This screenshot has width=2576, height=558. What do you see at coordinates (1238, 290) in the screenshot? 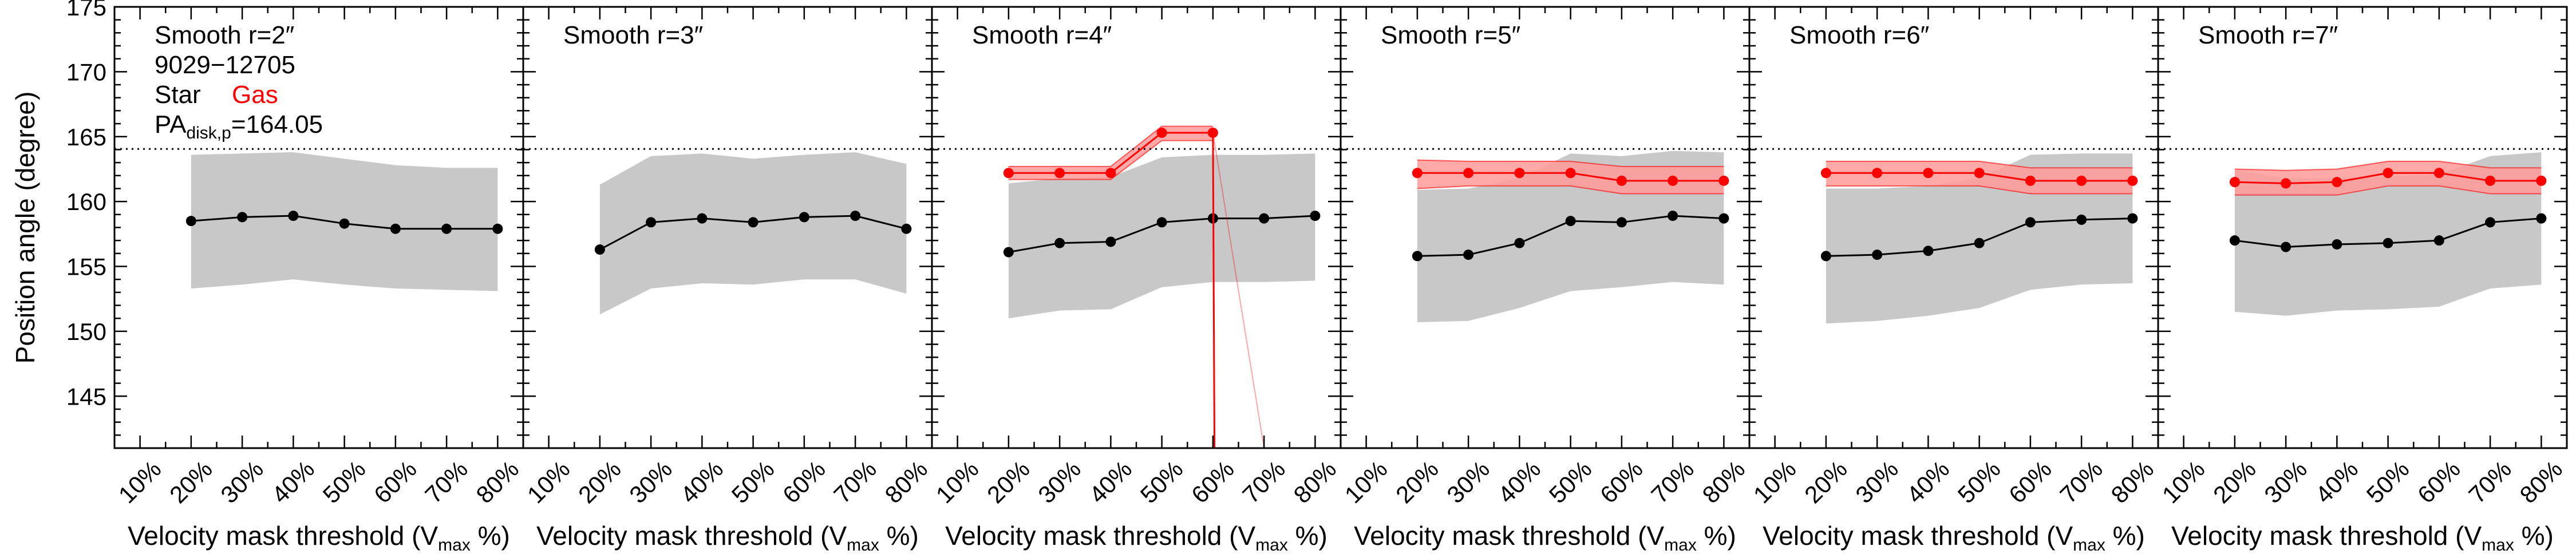
I see `gas-faint-drop-line` at bounding box center [1238, 290].